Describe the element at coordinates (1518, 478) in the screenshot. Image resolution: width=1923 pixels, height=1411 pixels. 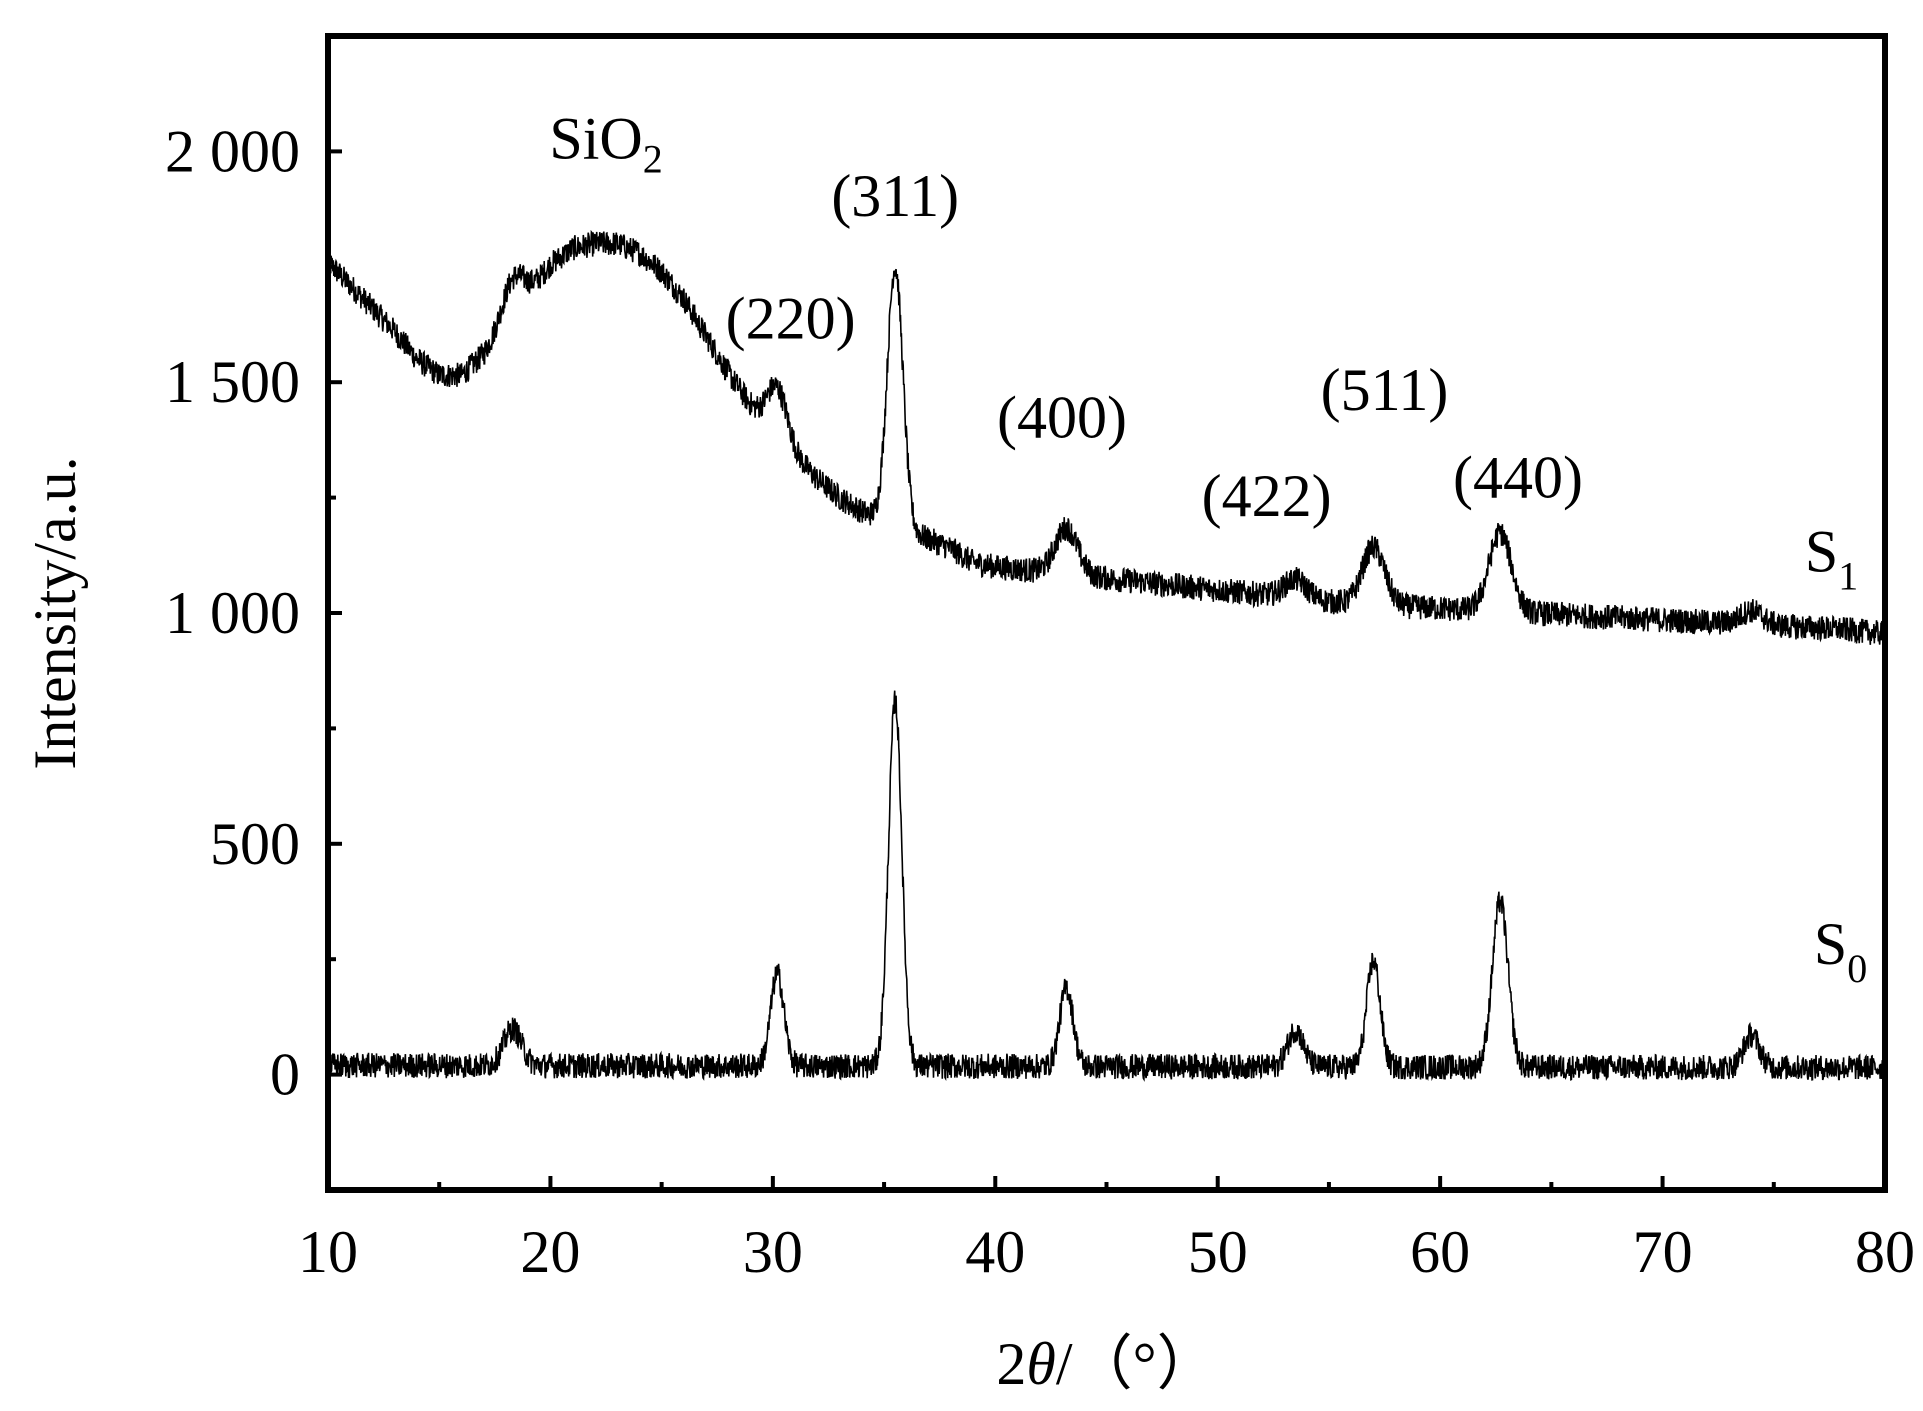
I see `peak-annotation: (440)` at that location.